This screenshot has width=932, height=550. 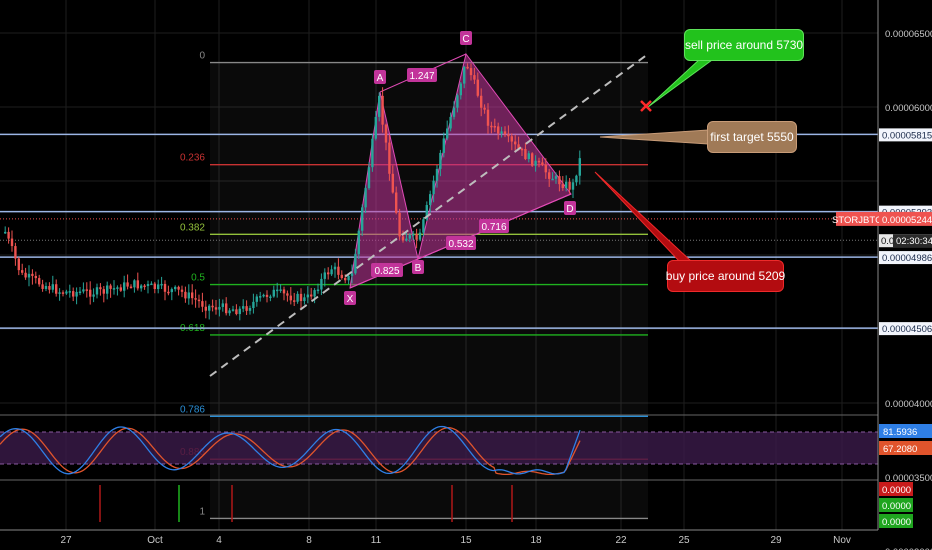 I want to click on time-tick-label: 18, so click(x=536, y=540).